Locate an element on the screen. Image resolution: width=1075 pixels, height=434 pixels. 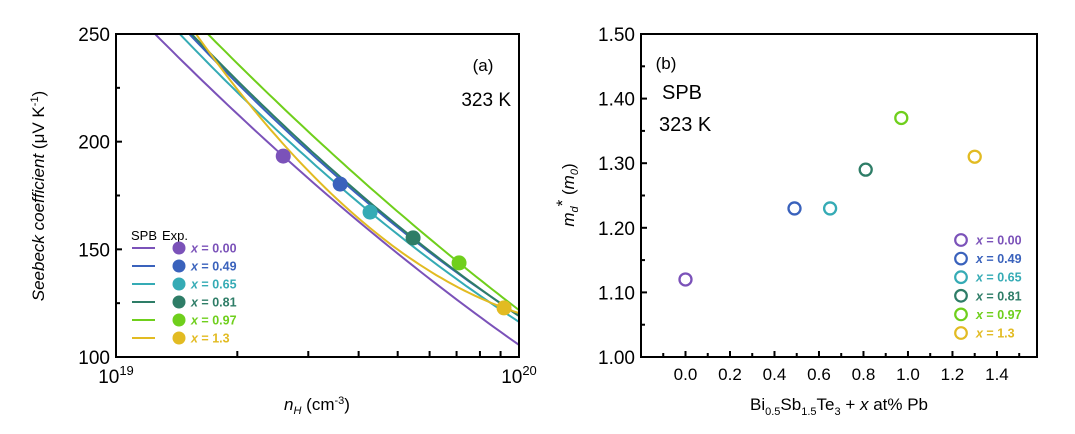
legend-row-b: x = 0.97 is located at coordinates (988, 314).